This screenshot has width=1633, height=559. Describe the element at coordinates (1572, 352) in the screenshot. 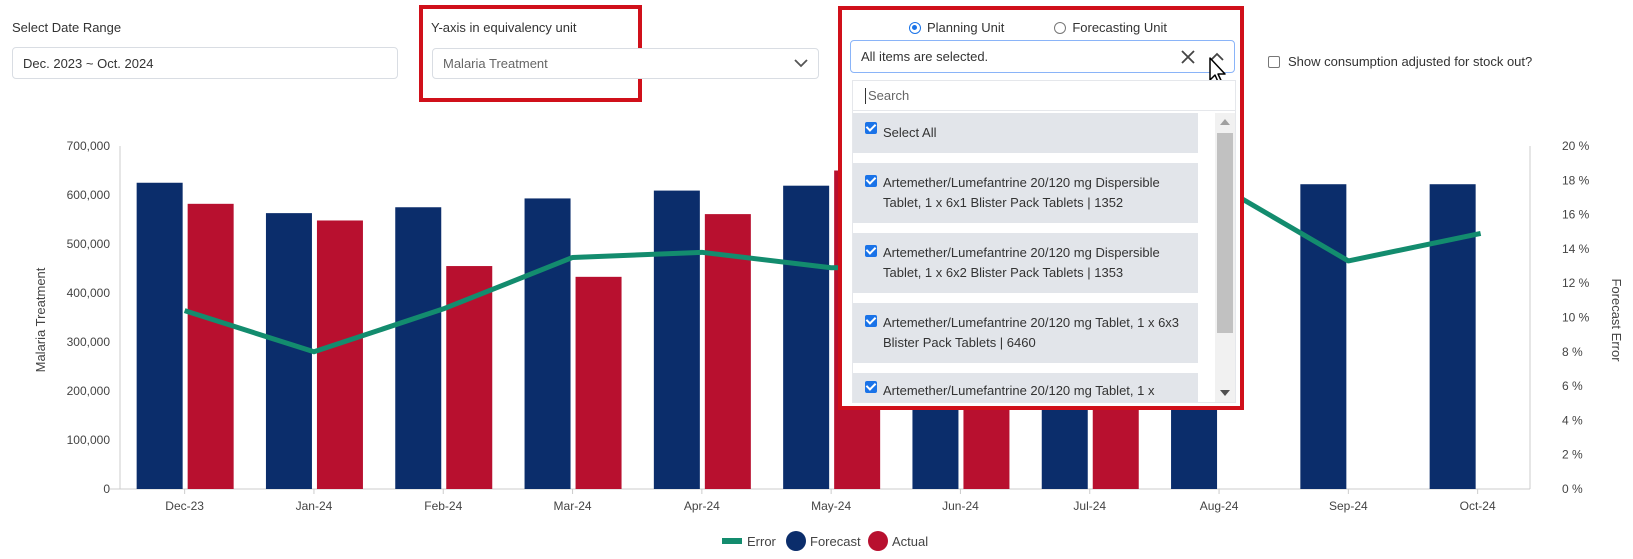

I see `y2-tick-label: 8 %` at that location.